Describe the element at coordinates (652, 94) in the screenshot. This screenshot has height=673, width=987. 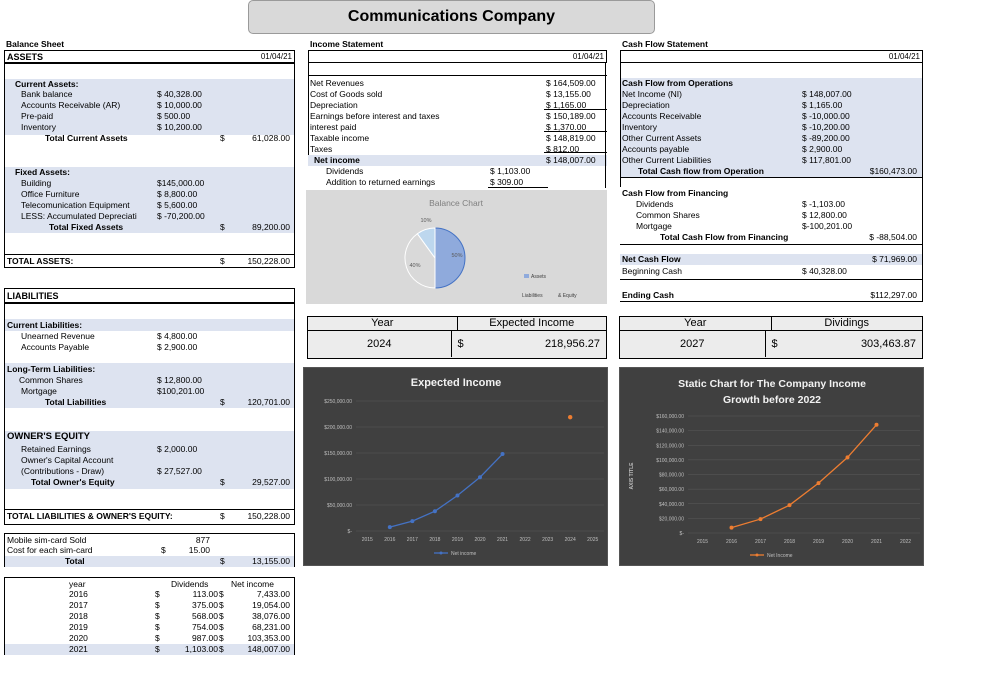
I see `operations-line-label: Net Income (NI)` at that location.